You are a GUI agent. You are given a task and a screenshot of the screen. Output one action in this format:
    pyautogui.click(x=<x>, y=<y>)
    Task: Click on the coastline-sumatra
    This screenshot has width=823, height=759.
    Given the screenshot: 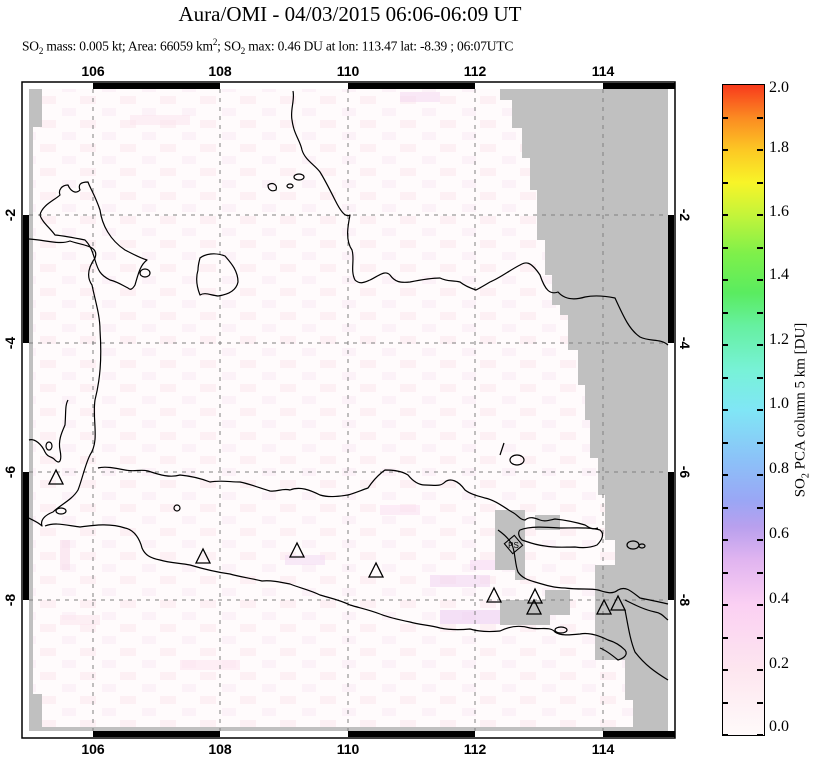 What is the action you would take?
    pyautogui.click(x=65, y=382)
    